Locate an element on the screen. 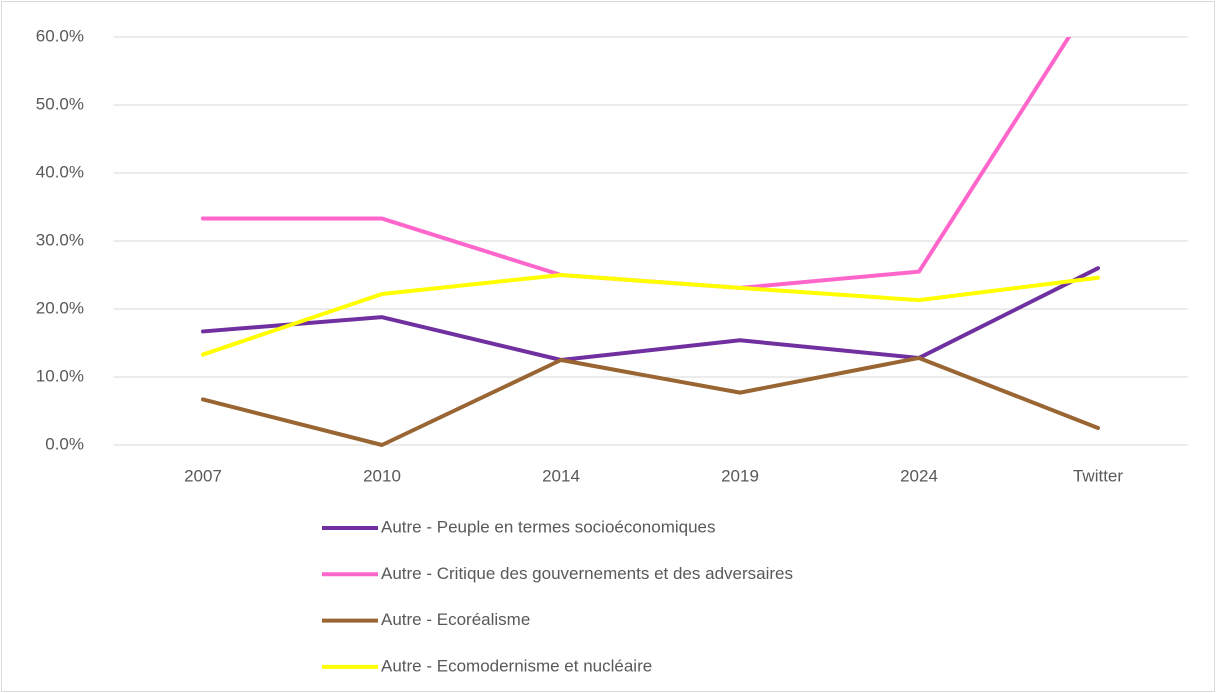 This screenshot has width=1216, height=693. y-tick-label: 30.0% is located at coordinates (60, 239).